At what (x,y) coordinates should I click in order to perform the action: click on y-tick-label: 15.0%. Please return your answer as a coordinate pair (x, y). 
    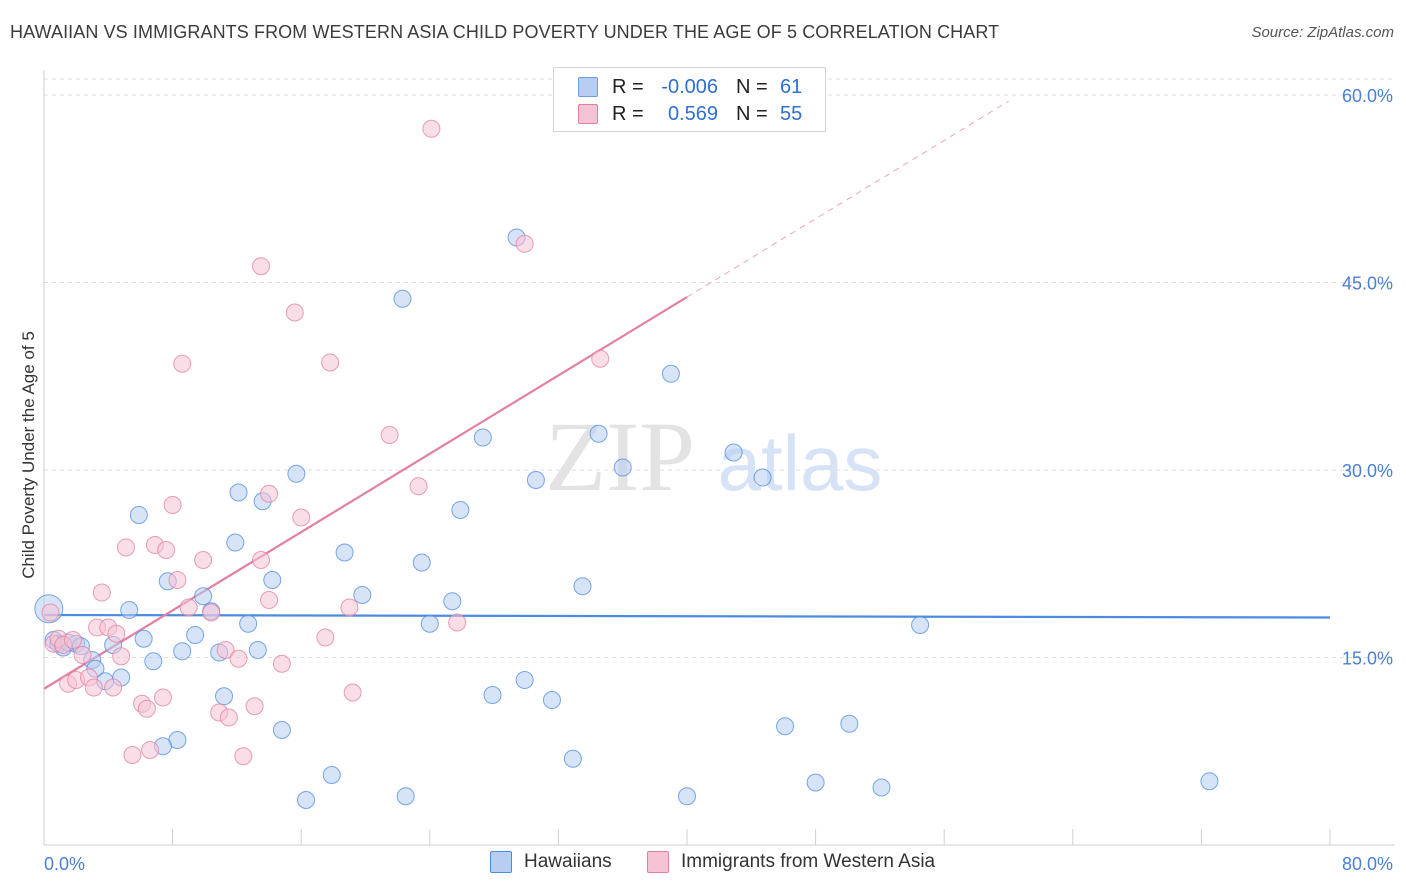
    Looking at the image, I should click on (1367, 659).